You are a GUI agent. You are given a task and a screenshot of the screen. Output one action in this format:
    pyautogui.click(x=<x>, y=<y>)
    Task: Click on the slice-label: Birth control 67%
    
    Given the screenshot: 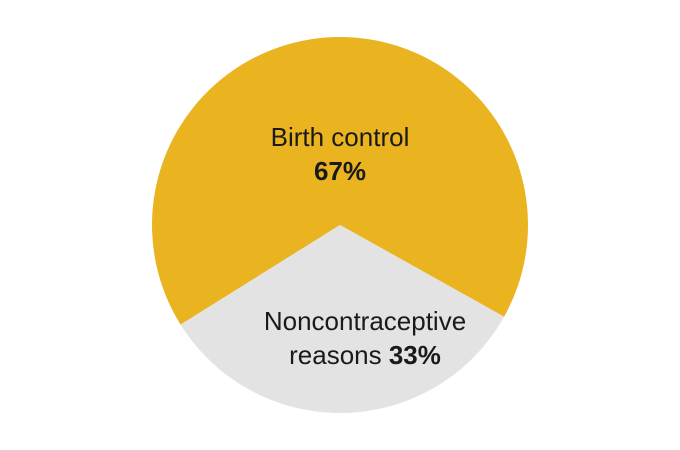 What is the action you would take?
    pyautogui.click(x=340, y=154)
    